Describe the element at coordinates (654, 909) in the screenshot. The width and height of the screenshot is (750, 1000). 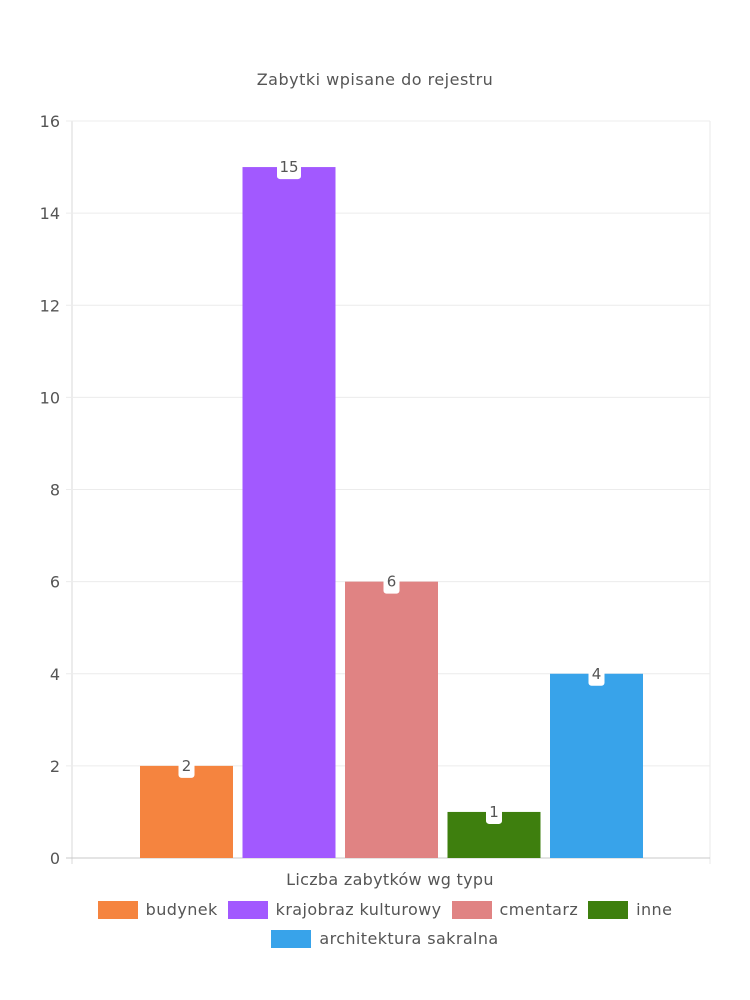
I see `legend-label: inne` at that location.